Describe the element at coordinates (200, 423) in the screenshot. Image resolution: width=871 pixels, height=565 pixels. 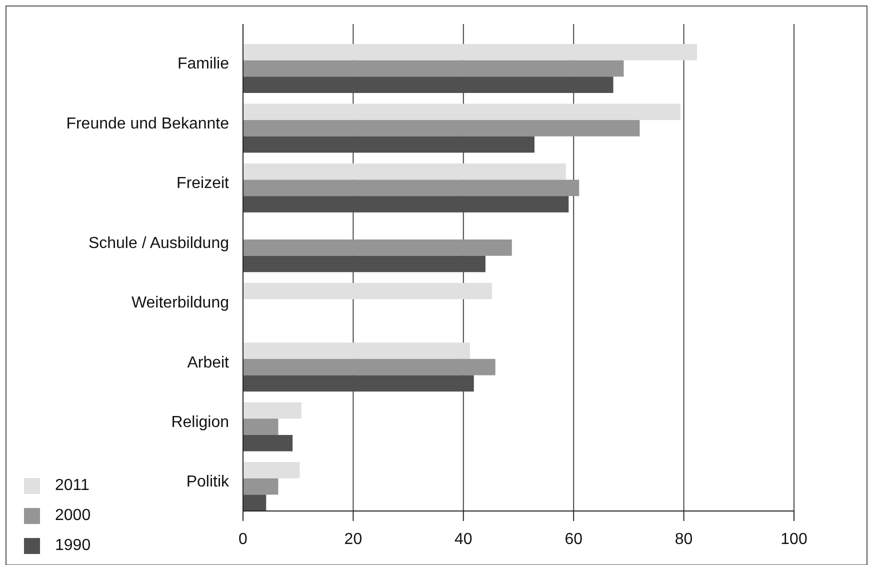
I see `y-tick-label: Religion` at that location.